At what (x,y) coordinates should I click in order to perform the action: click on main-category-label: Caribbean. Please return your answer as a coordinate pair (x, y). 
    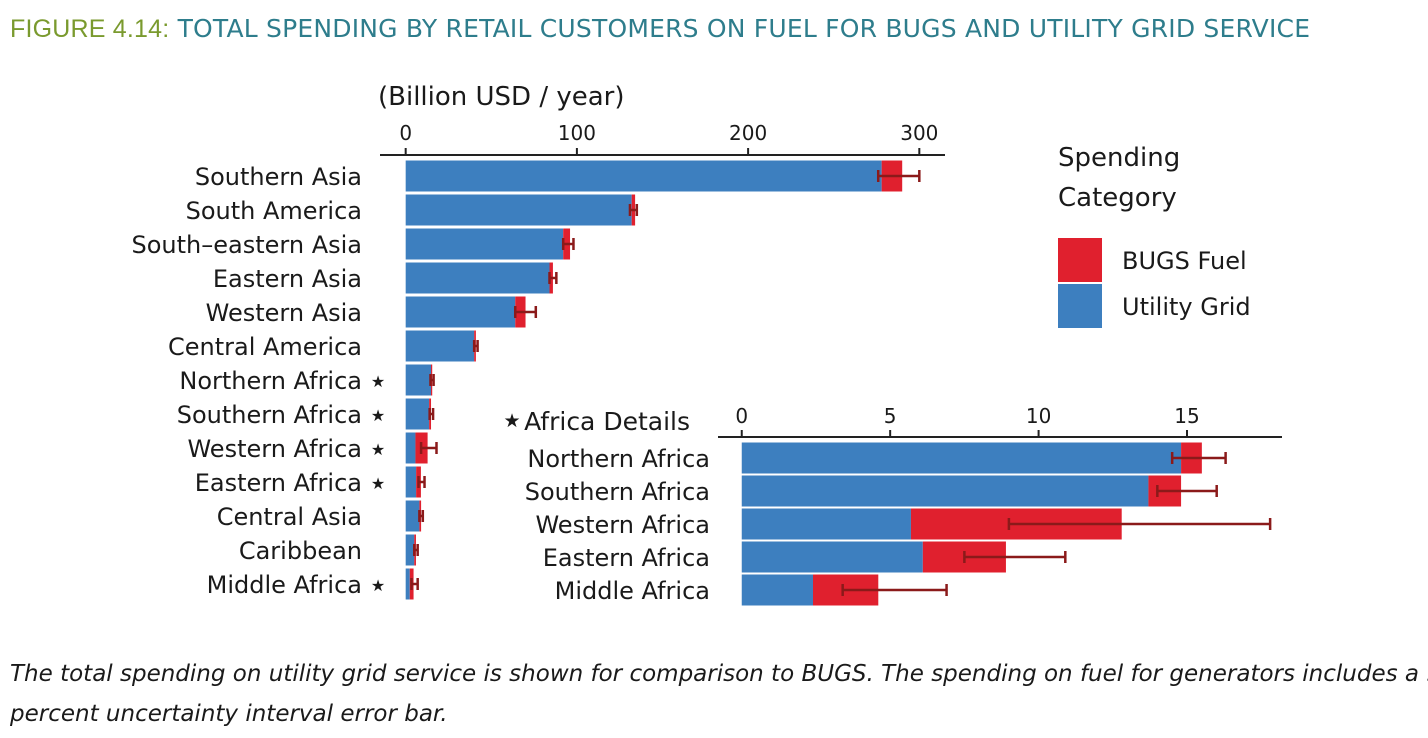
    Looking at the image, I should click on (300, 551).